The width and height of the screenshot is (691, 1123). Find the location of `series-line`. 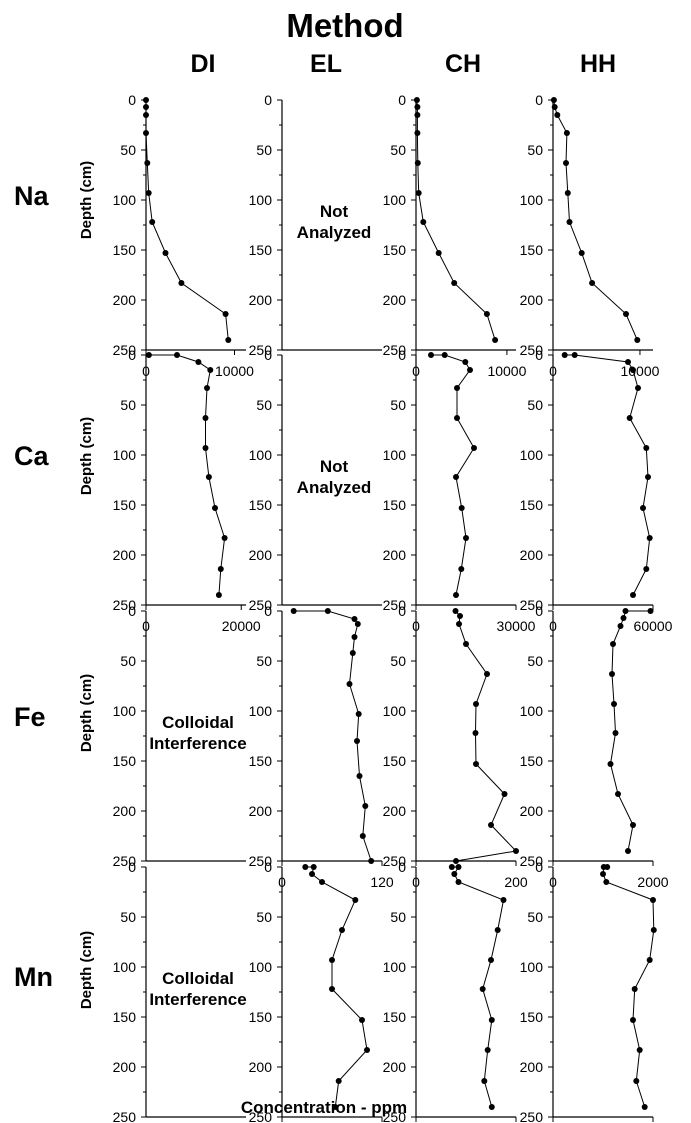

series-line is located at coordinates (456, 220).